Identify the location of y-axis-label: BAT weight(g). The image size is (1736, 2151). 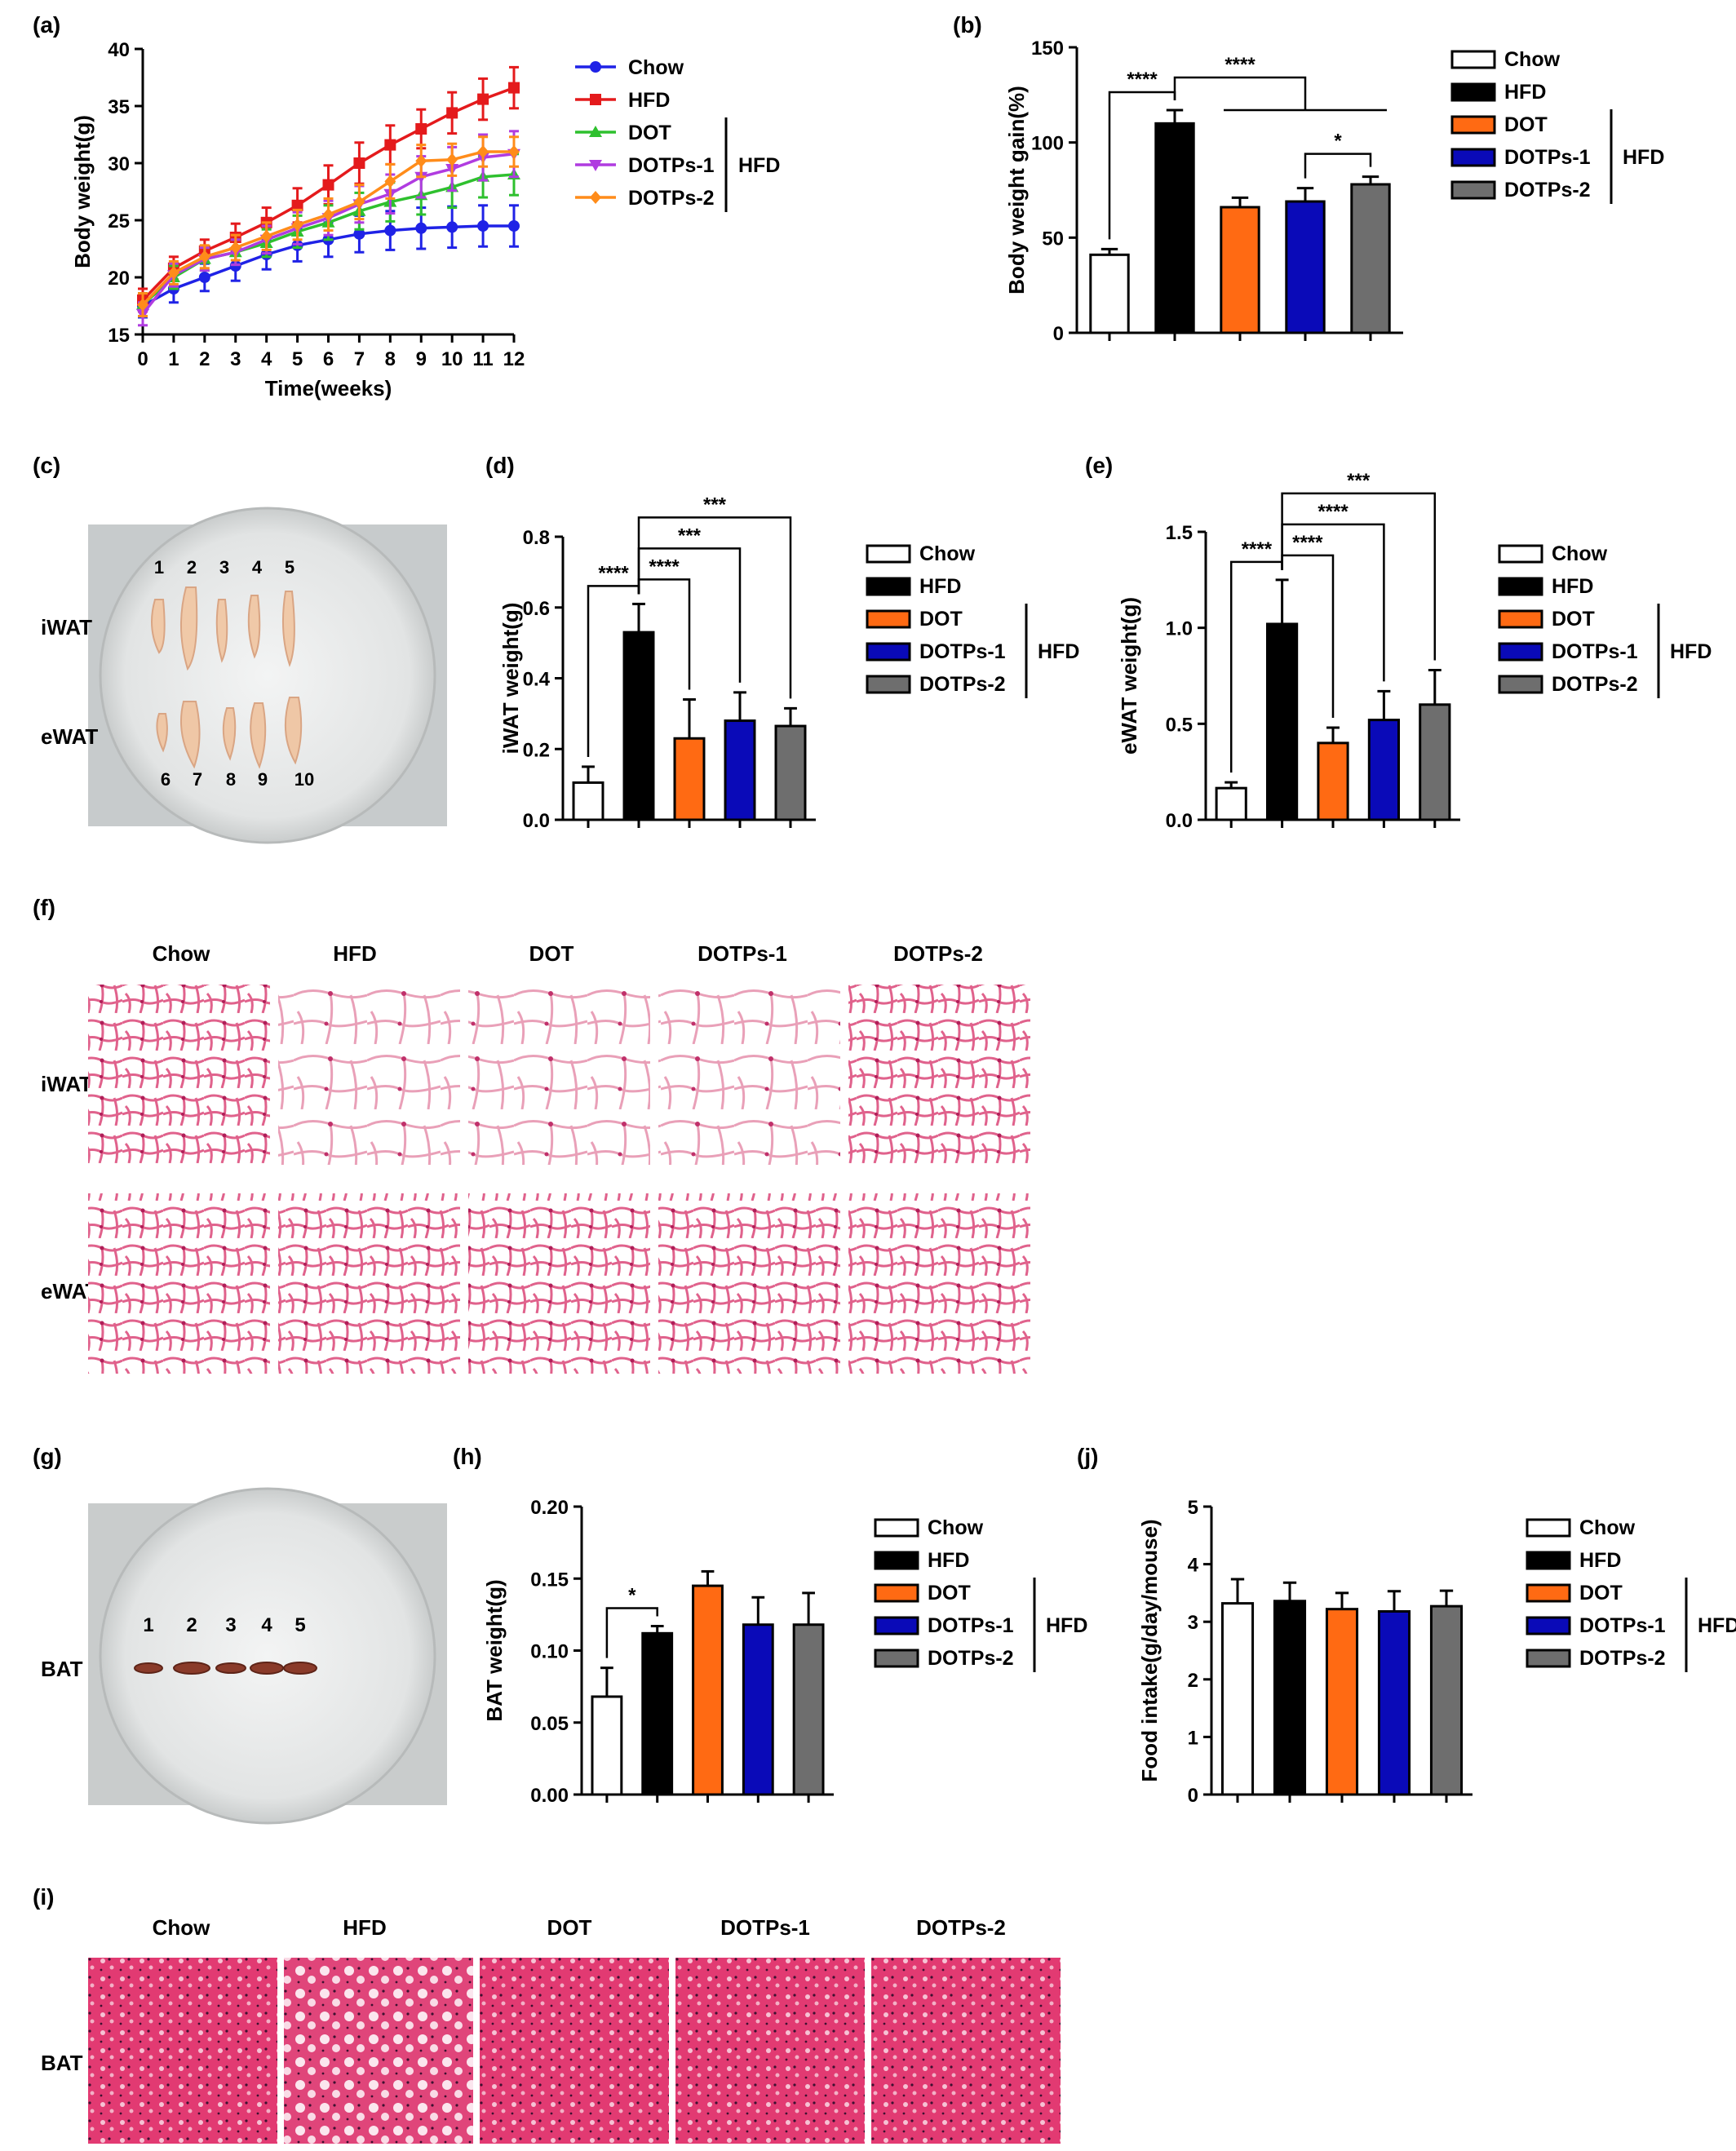
(494, 1650).